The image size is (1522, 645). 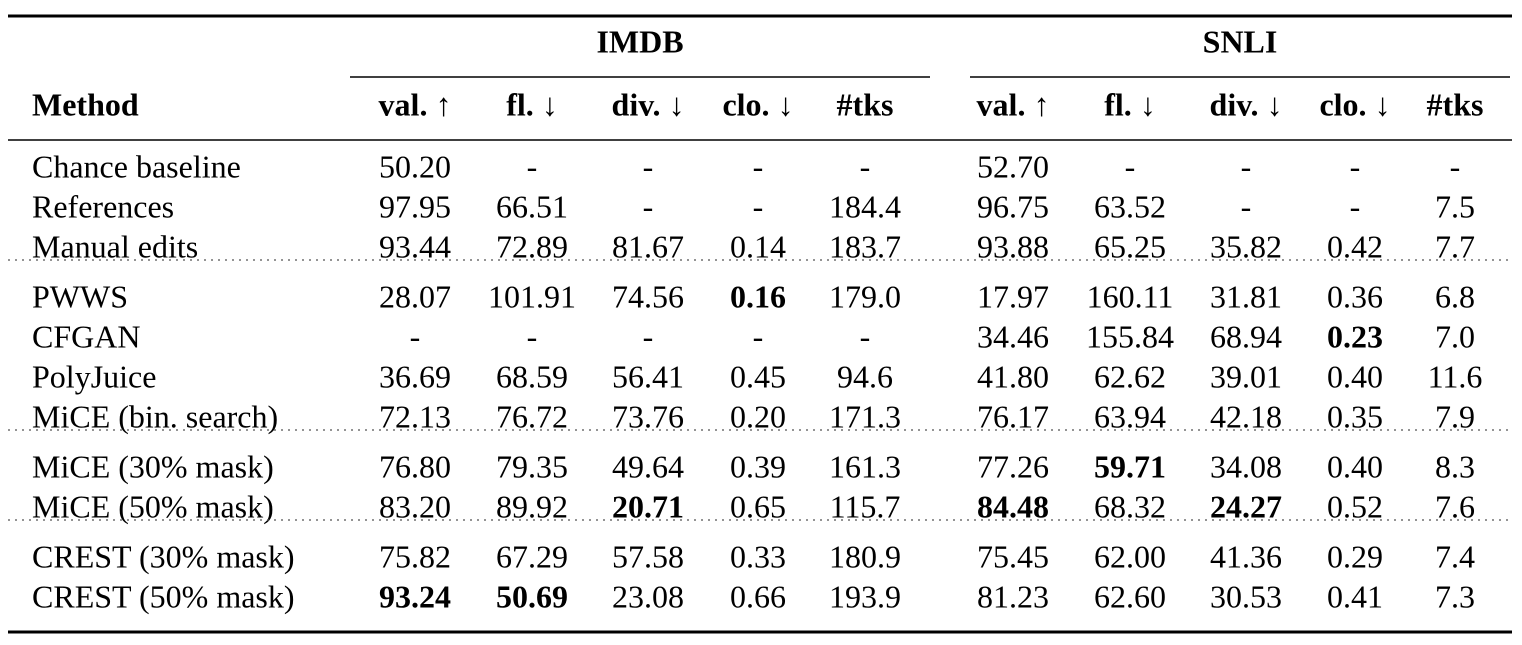 What do you see at coordinates (1455, 104) in the screenshot?
I see `column-header: #tks` at bounding box center [1455, 104].